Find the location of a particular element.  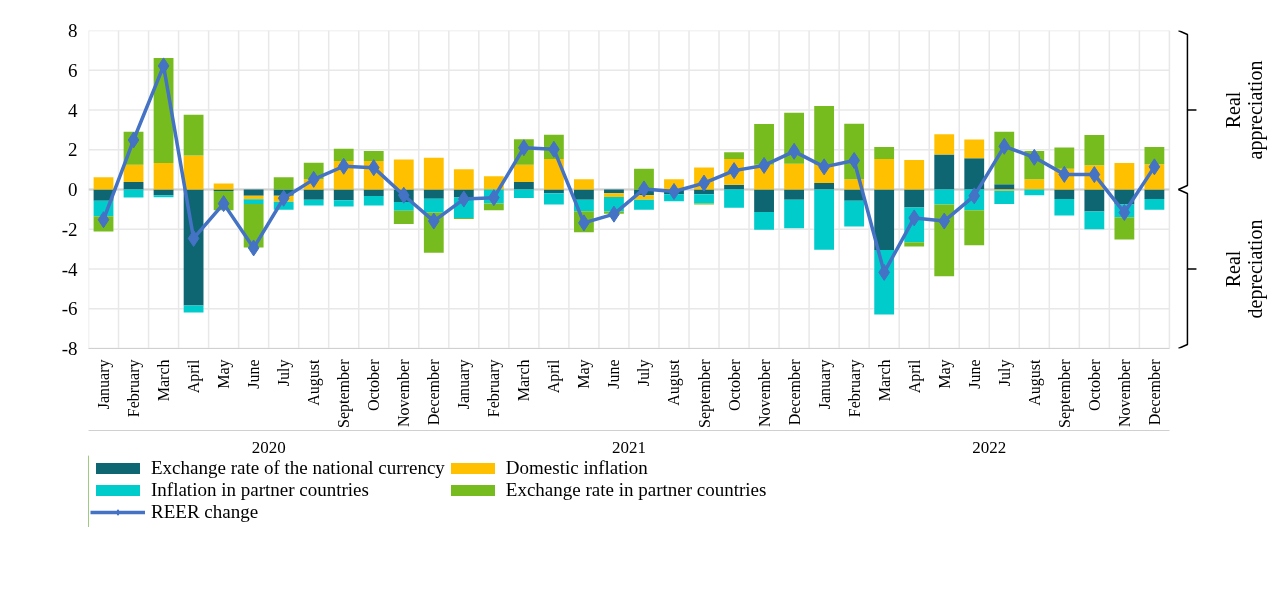

text: 2021 is located at coordinates (628, 447).